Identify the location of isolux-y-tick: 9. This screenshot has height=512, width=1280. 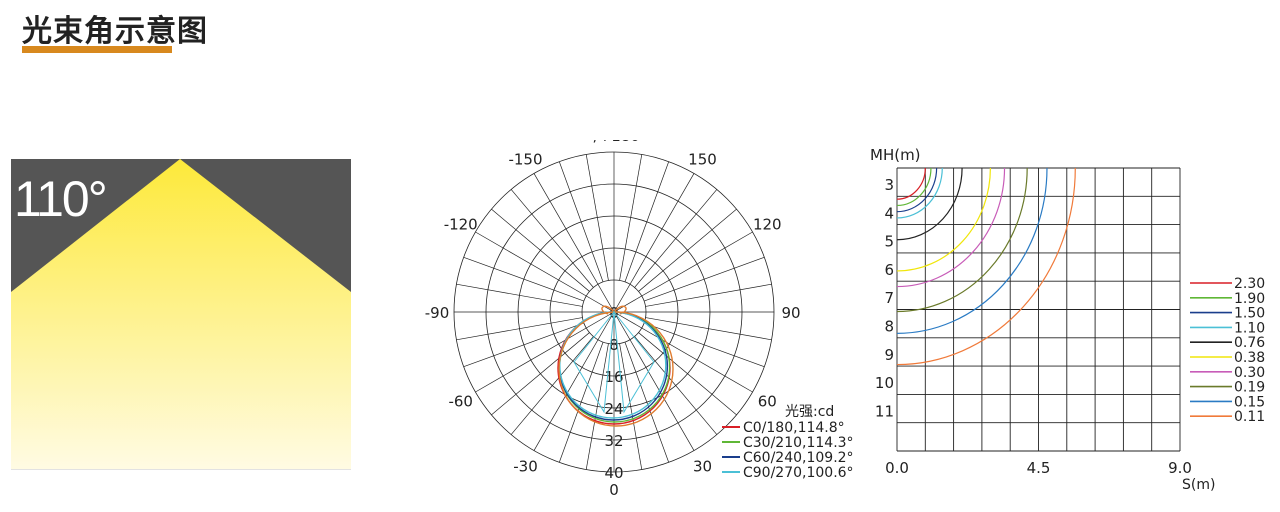
(889, 355).